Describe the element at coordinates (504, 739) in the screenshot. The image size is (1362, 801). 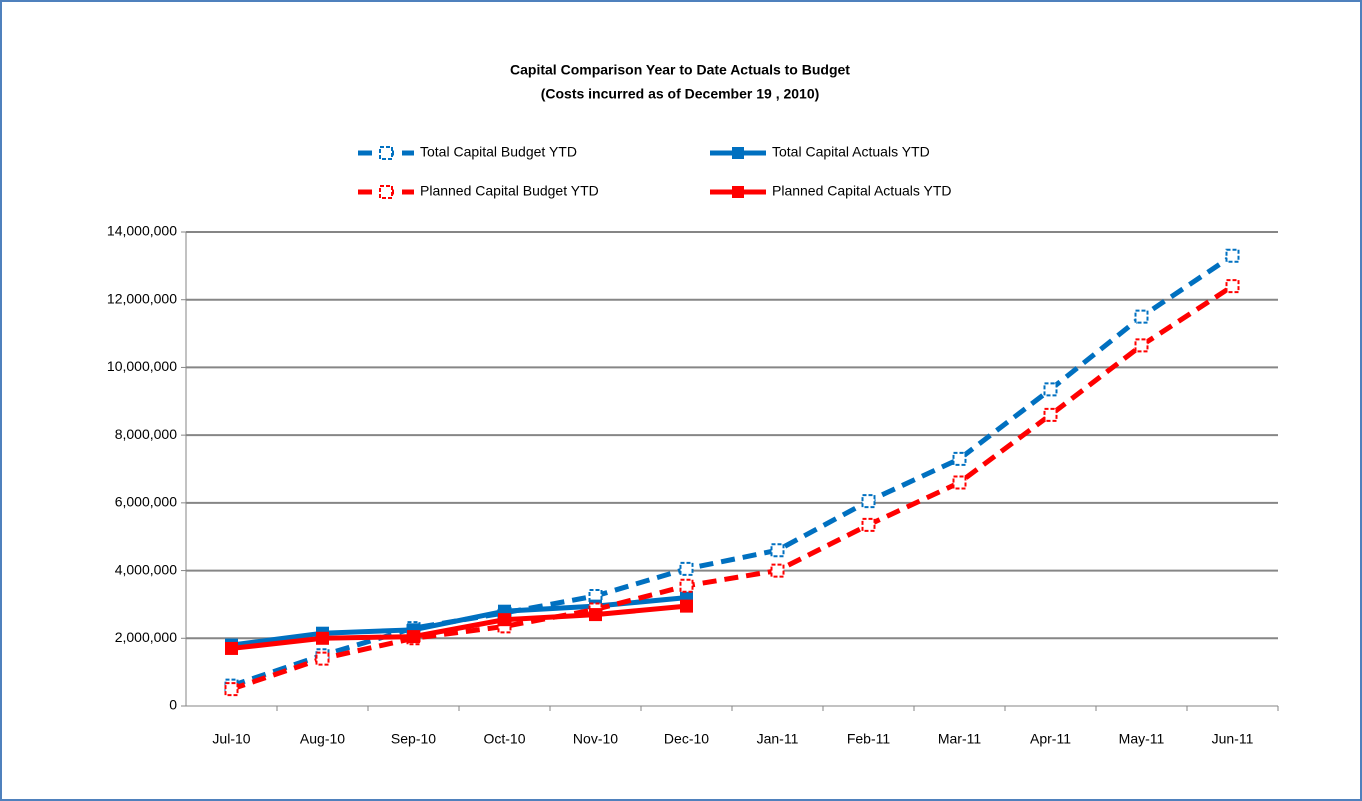
I see `x-tick-label: Oct-10` at that location.